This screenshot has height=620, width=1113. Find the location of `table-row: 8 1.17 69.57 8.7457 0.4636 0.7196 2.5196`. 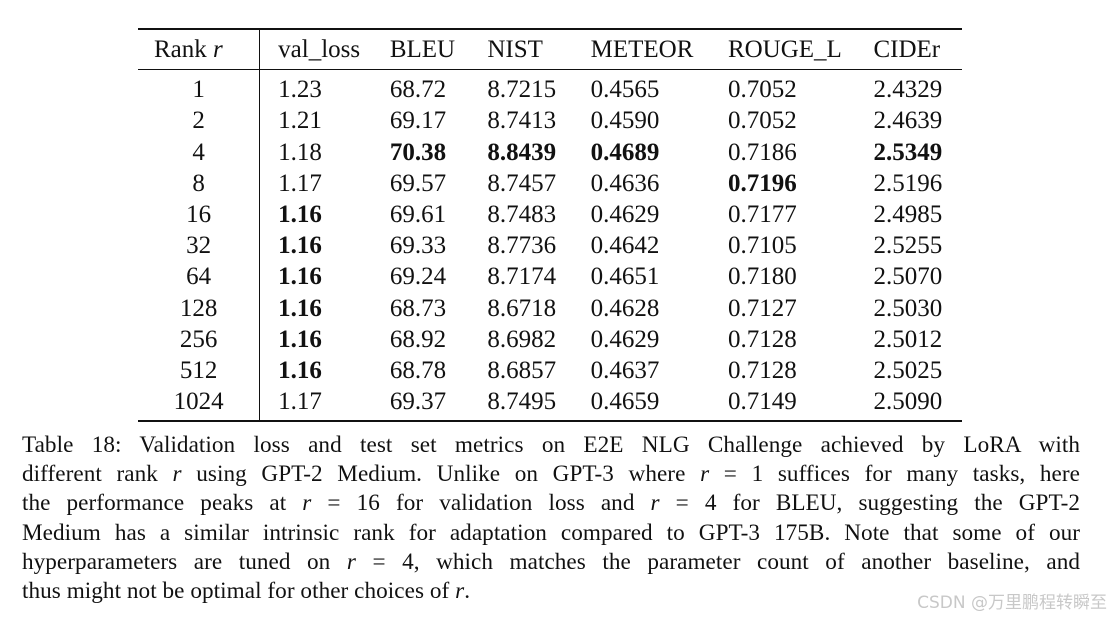

table-row: 8 1.17 69.57 8.7457 0.4636 0.7196 2.5196 is located at coordinates (550, 183).